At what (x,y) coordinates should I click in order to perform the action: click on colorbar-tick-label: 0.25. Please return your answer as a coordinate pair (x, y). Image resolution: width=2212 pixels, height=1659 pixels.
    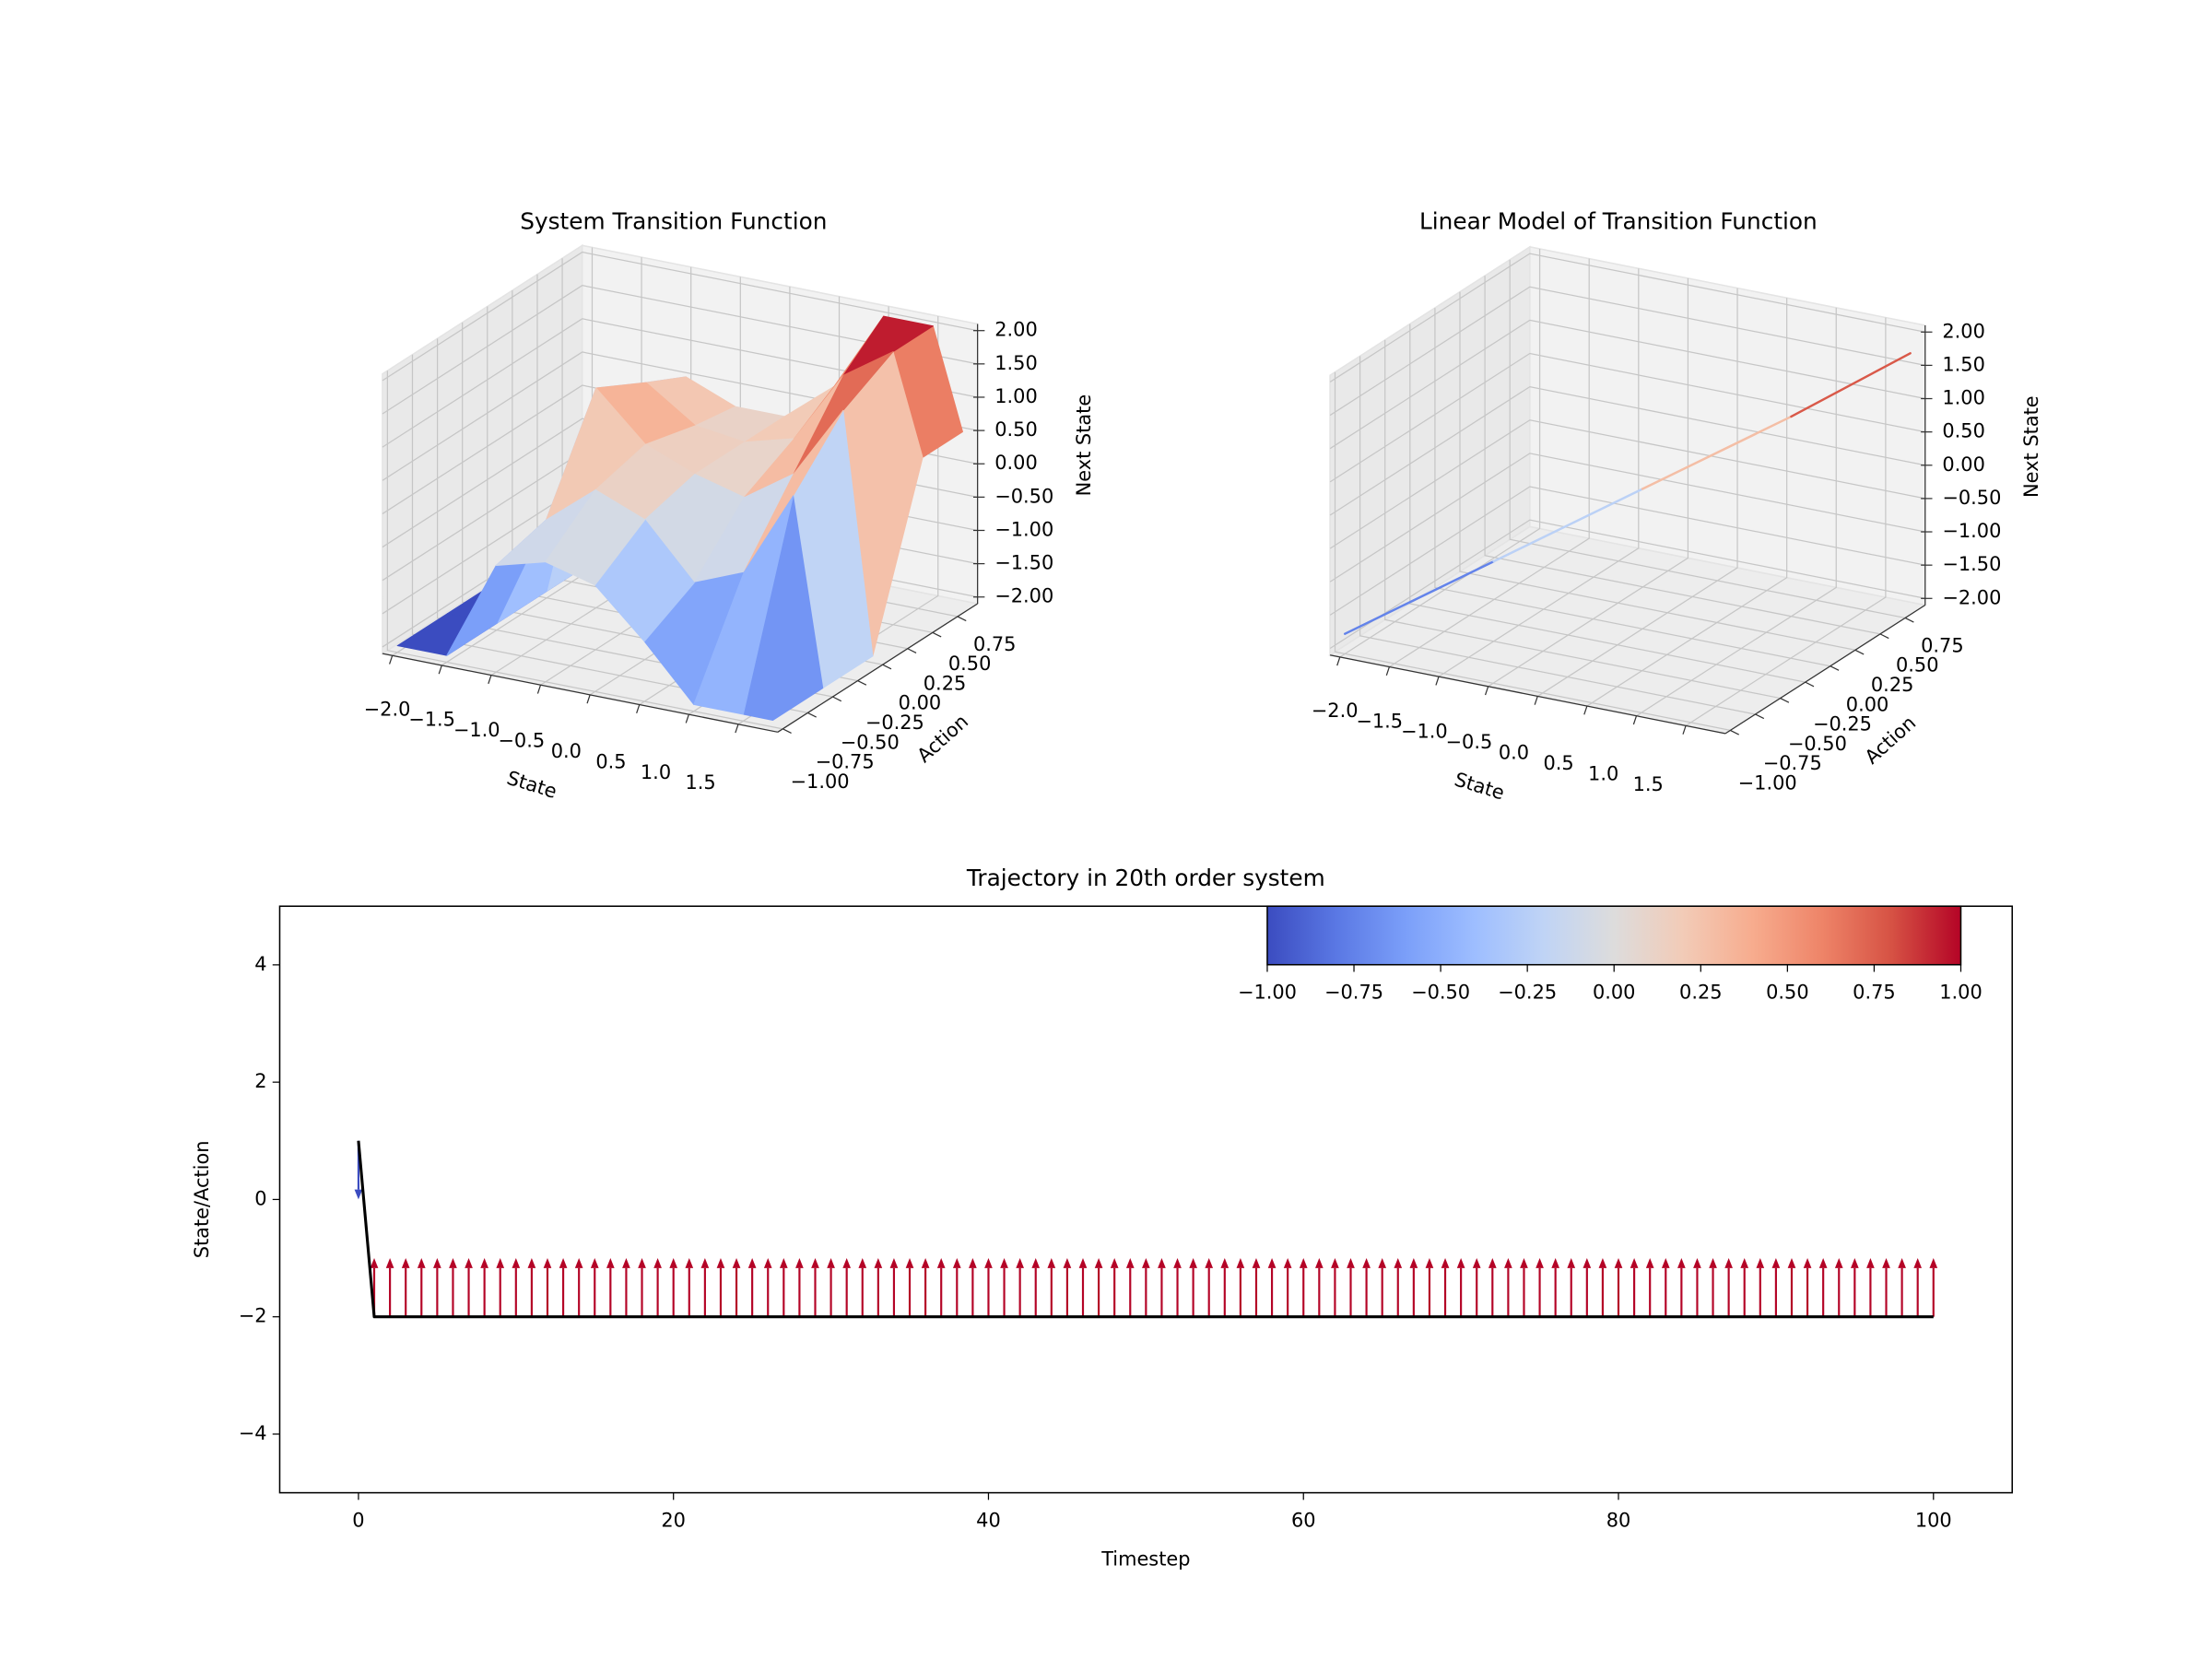
    Looking at the image, I should click on (1701, 993).